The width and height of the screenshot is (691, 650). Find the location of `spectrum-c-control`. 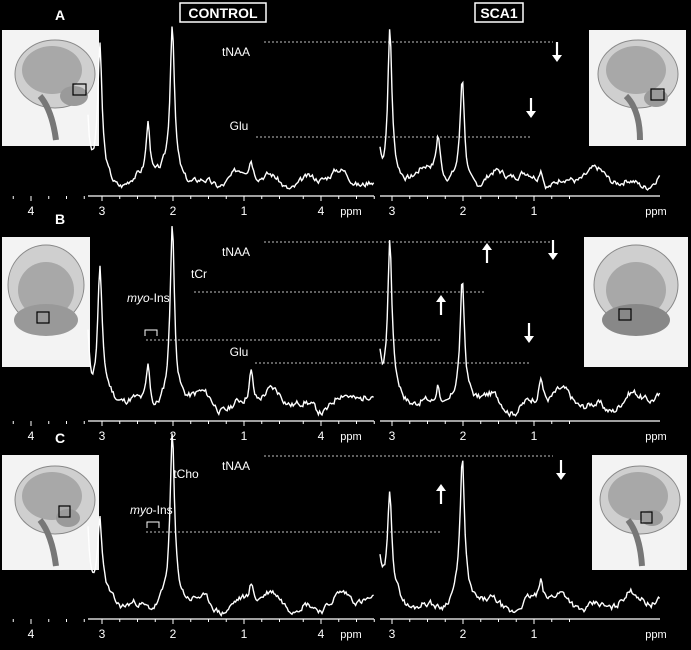

spectrum-c-control is located at coordinates (230, 525).